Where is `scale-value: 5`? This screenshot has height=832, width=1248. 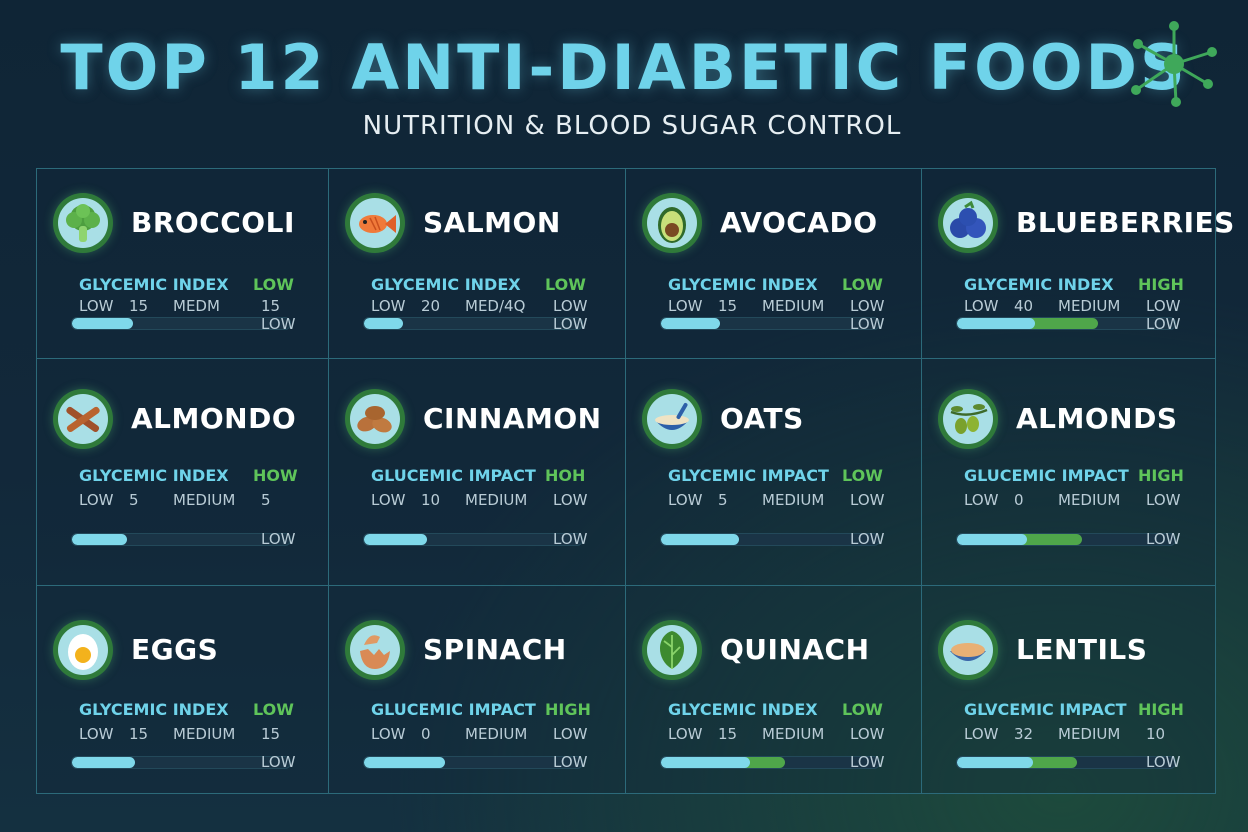 scale-value: 5 is located at coordinates (134, 500).